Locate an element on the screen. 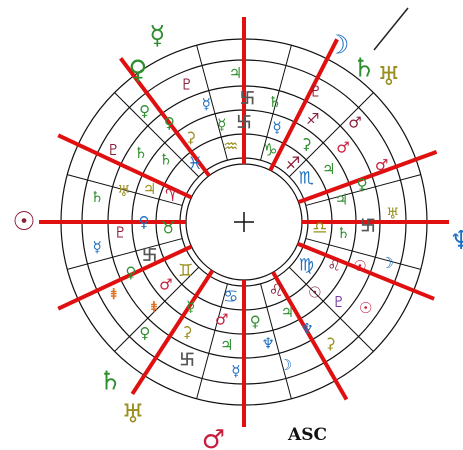  gemini-glyph: ♊ is located at coordinates (185, 271).